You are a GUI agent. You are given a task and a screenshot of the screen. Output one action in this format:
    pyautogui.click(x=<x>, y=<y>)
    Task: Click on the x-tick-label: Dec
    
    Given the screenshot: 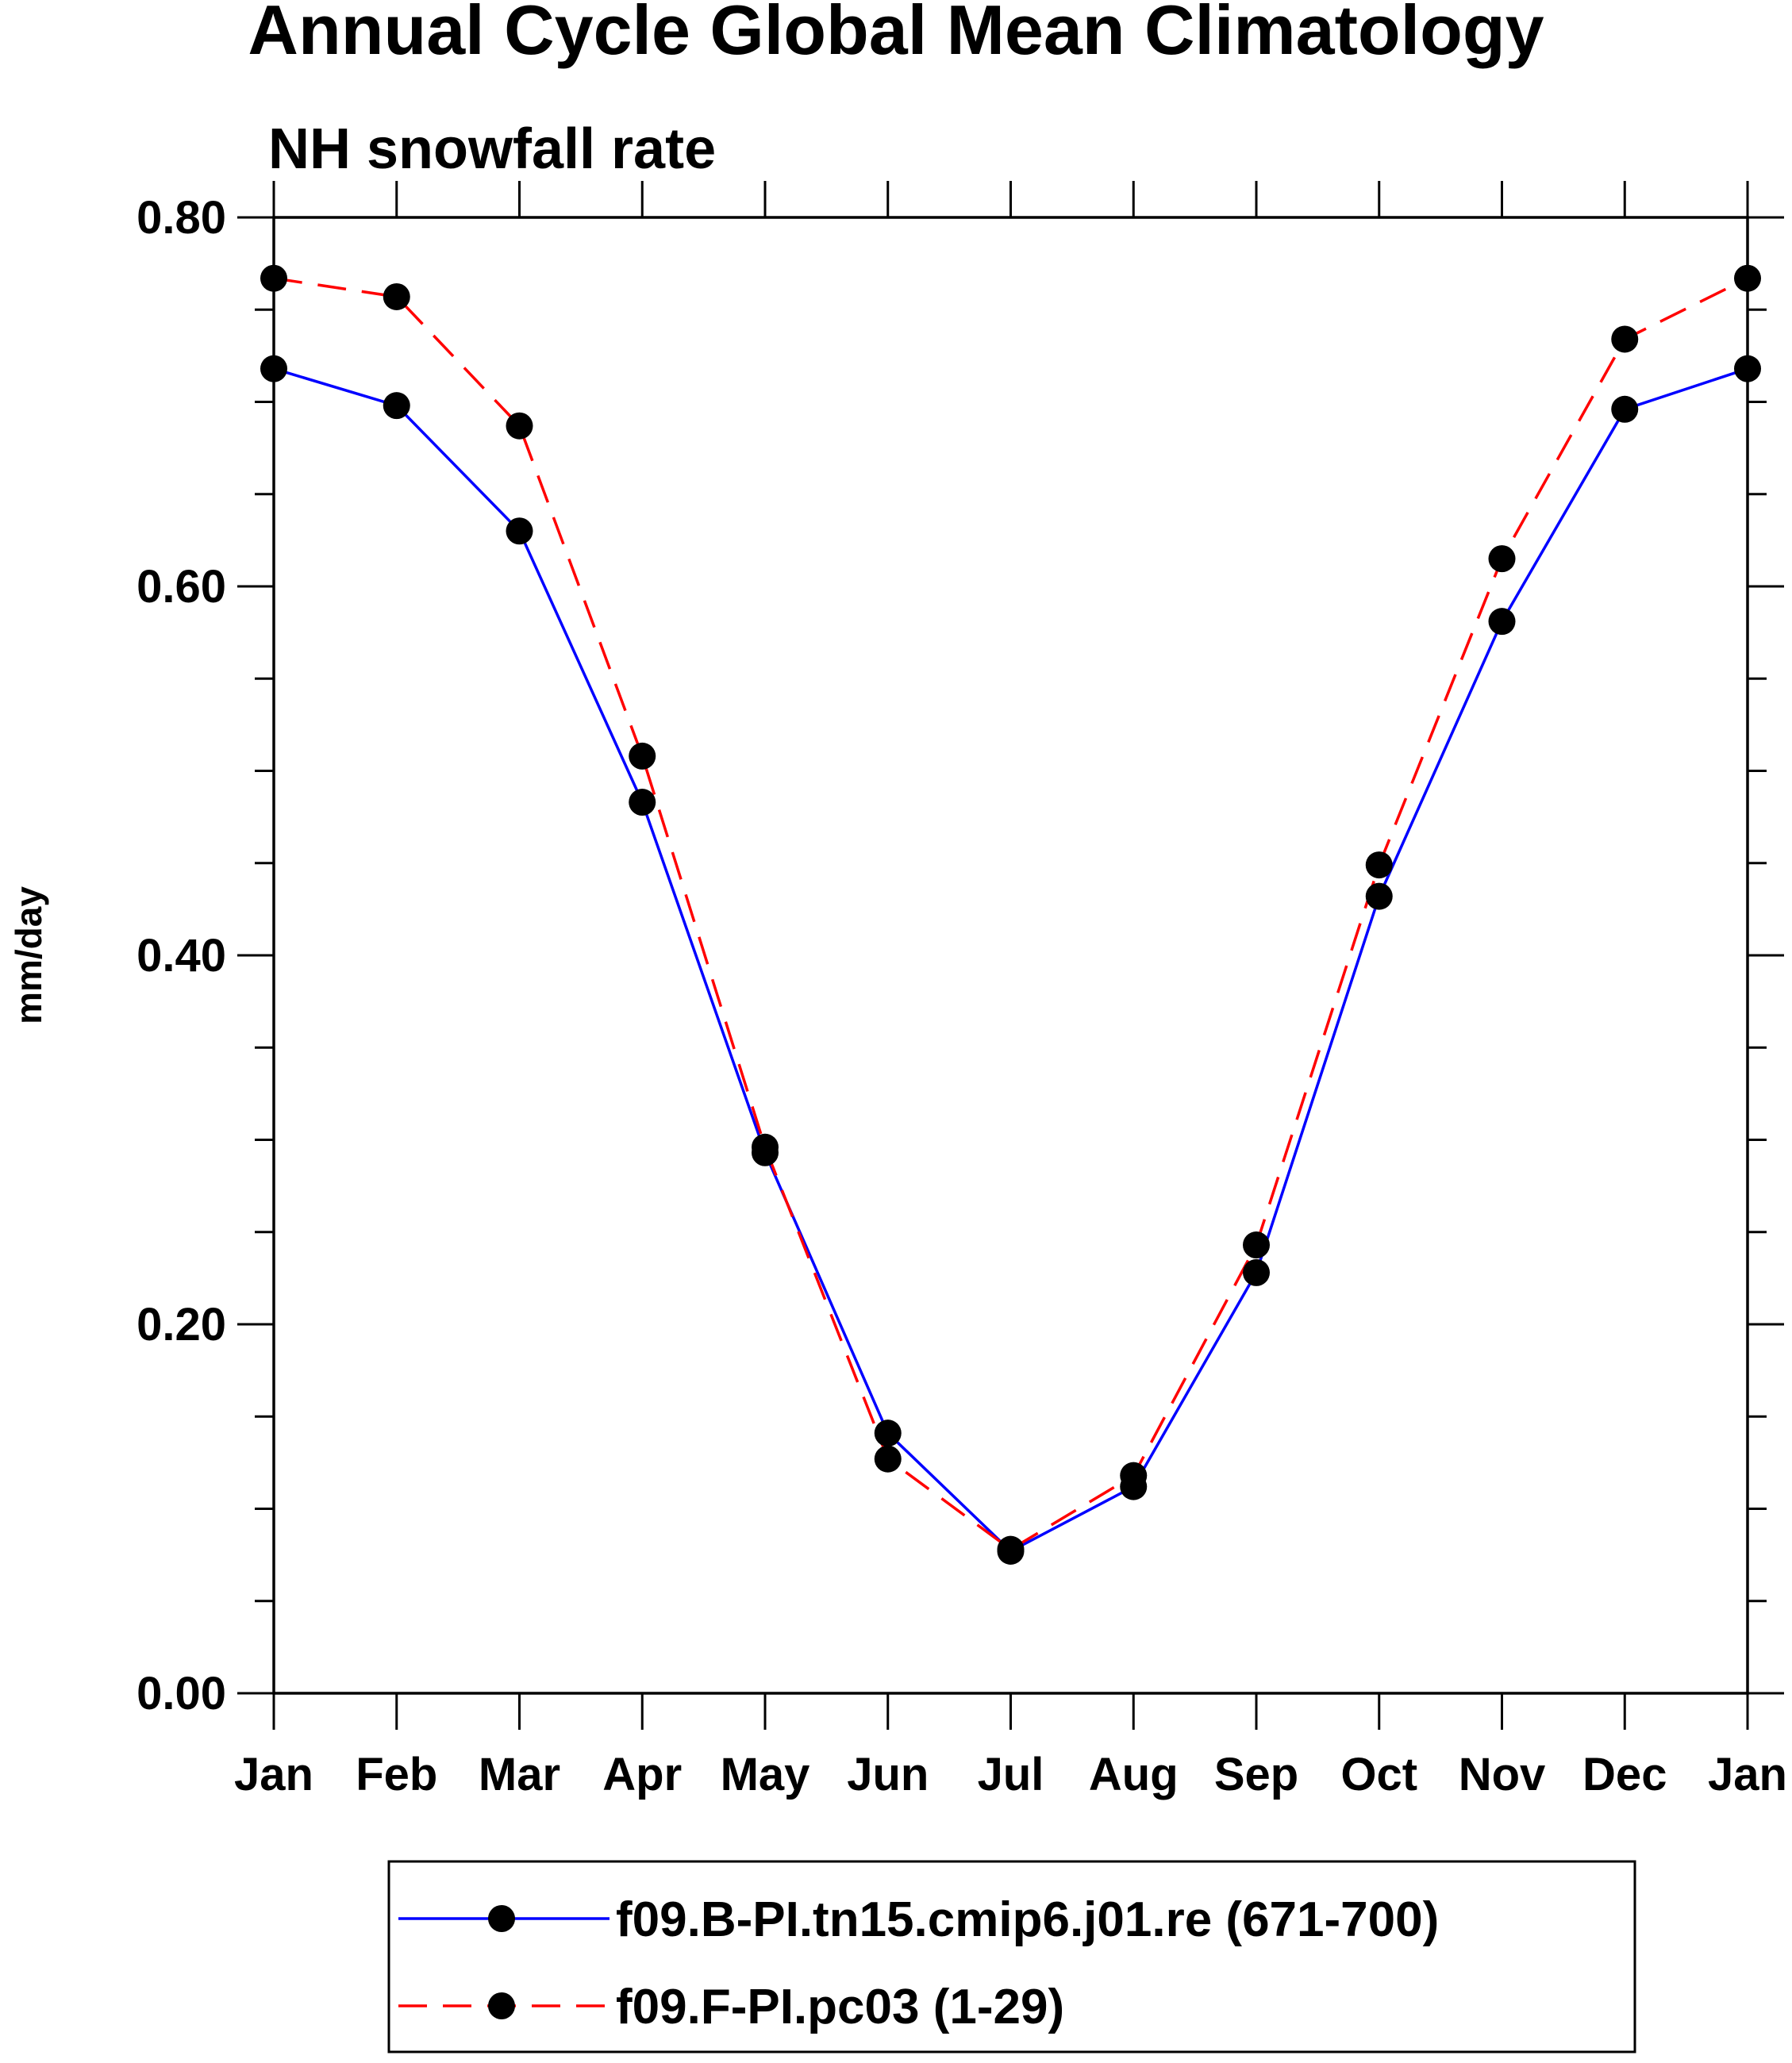 What is the action you would take?
    pyautogui.click(x=1624, y=1774)
    